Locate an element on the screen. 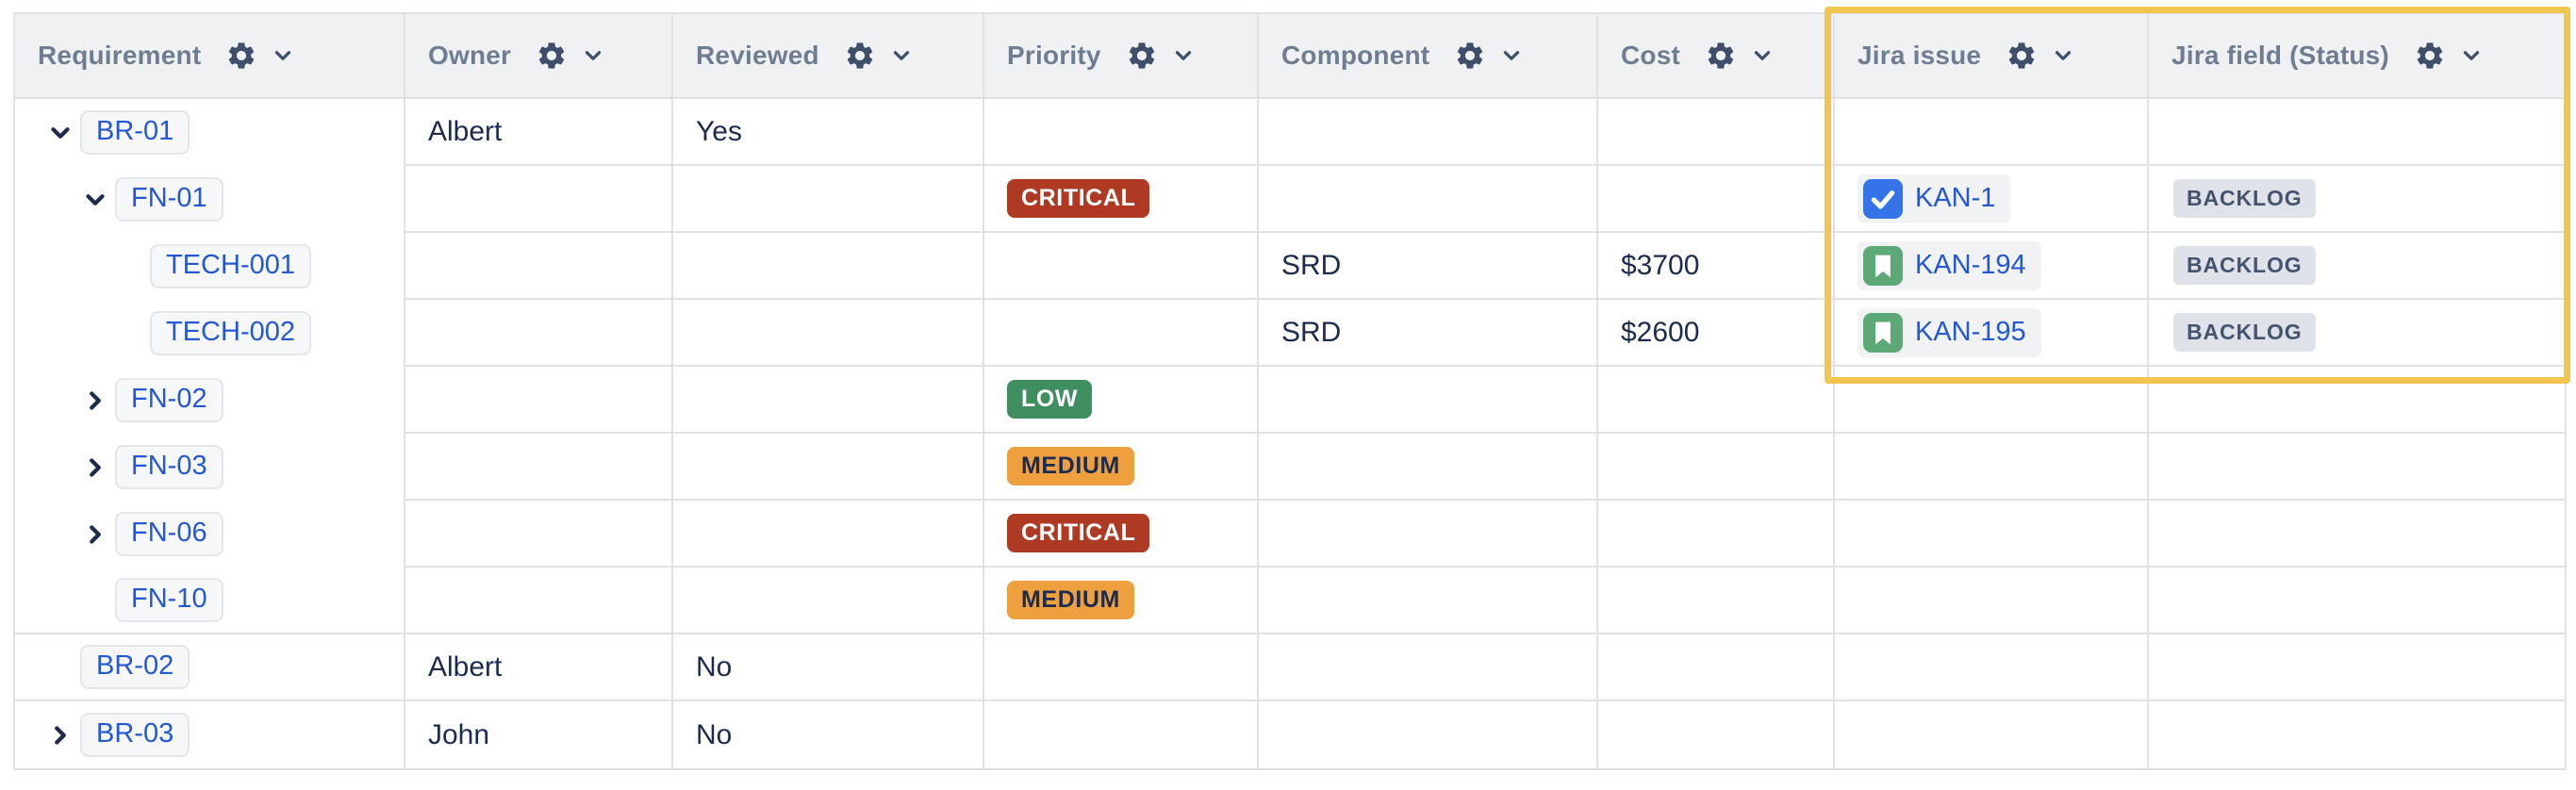  priority-badge: MEDIUM is located at coordinates (1070, 467).